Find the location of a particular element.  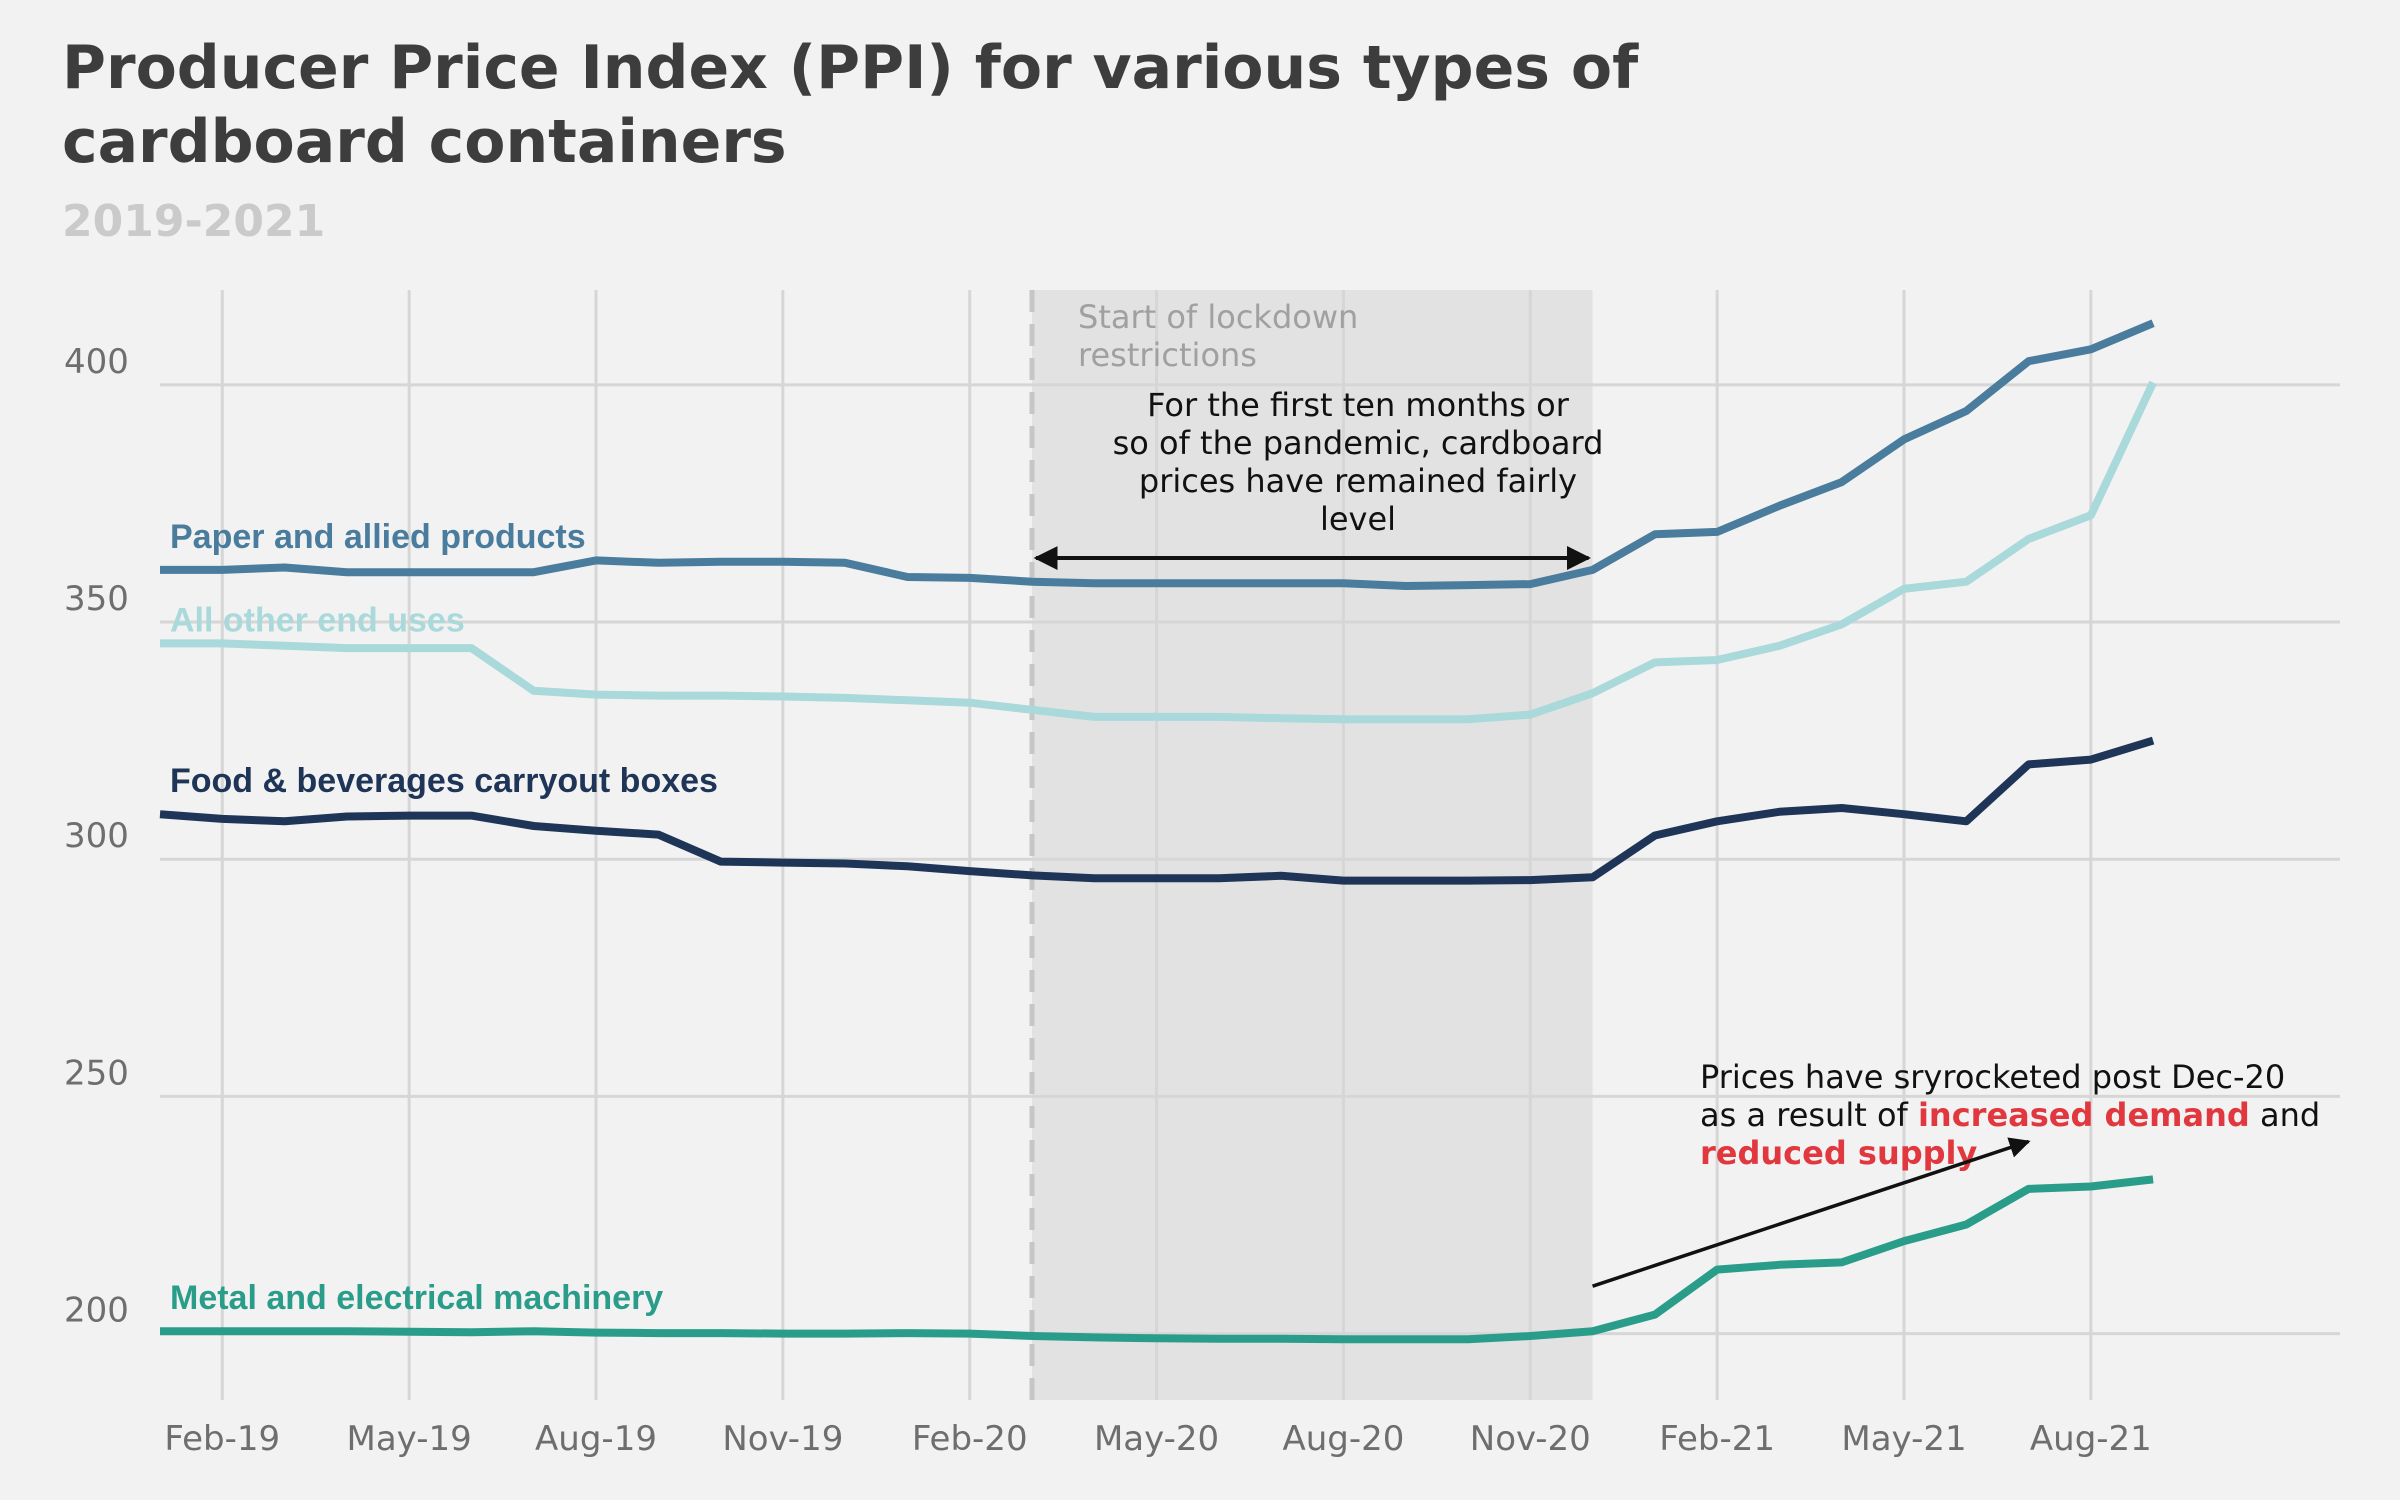

series-label-other: All other end uses is located at coordinates (317, 620).